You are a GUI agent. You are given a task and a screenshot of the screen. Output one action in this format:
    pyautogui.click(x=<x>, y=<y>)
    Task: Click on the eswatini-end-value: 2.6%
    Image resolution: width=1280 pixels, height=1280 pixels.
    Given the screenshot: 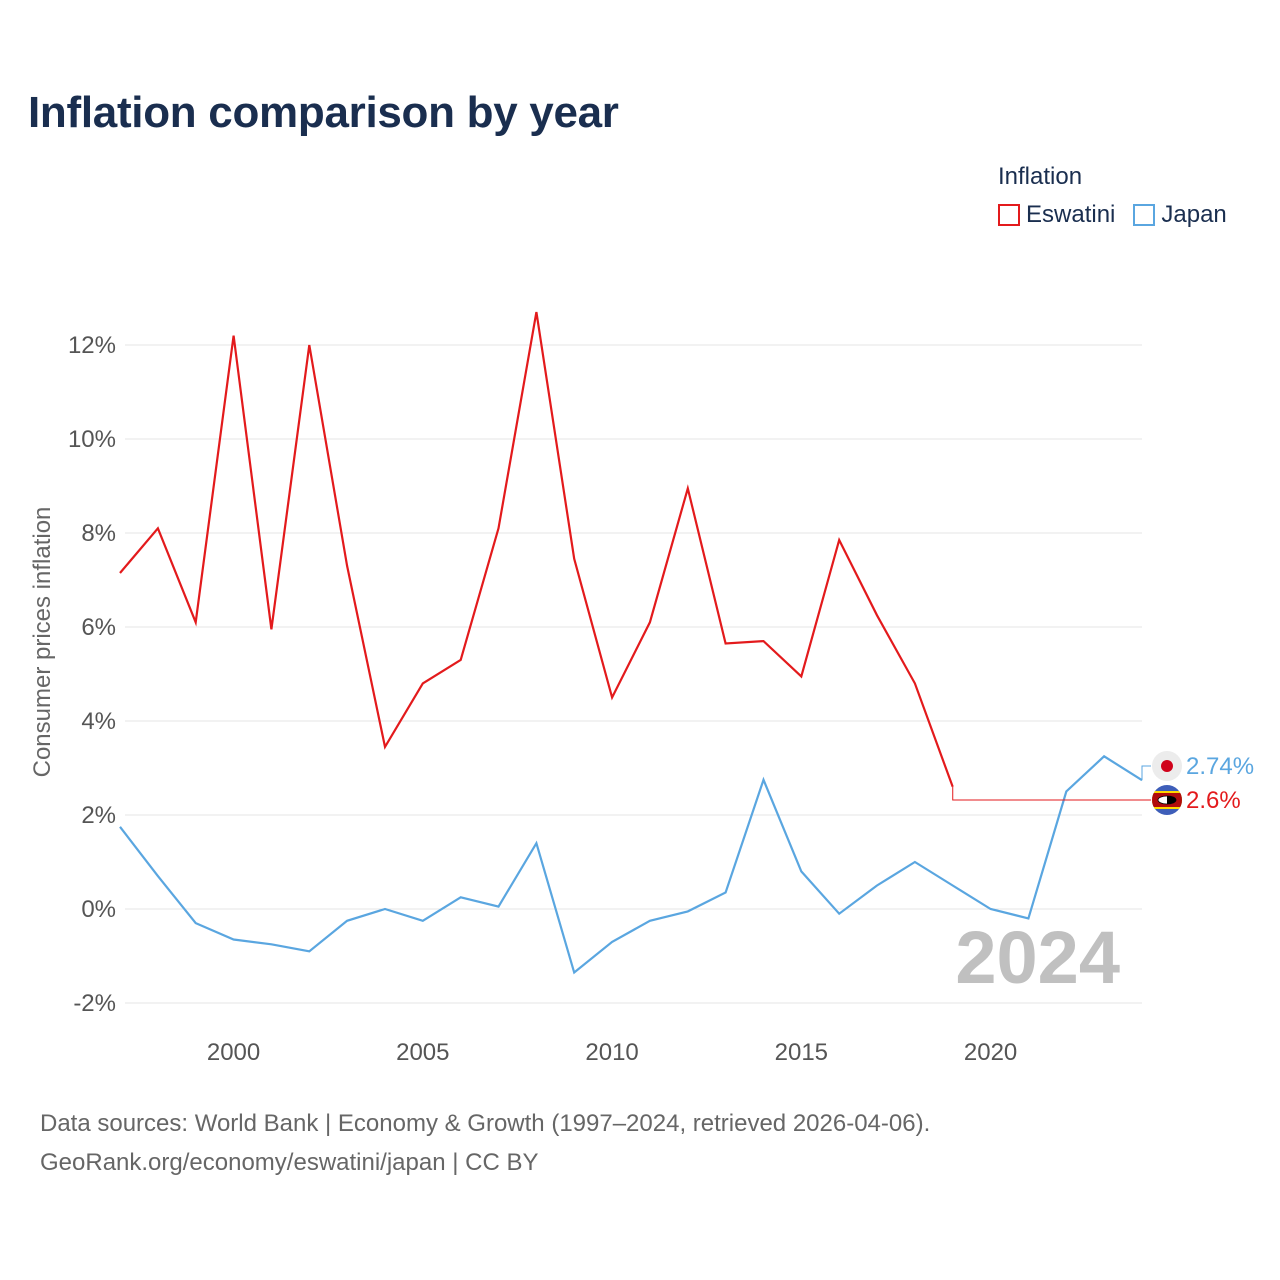 What is the action you would take?
    pyautogui.click(x=1213, y=800)
    